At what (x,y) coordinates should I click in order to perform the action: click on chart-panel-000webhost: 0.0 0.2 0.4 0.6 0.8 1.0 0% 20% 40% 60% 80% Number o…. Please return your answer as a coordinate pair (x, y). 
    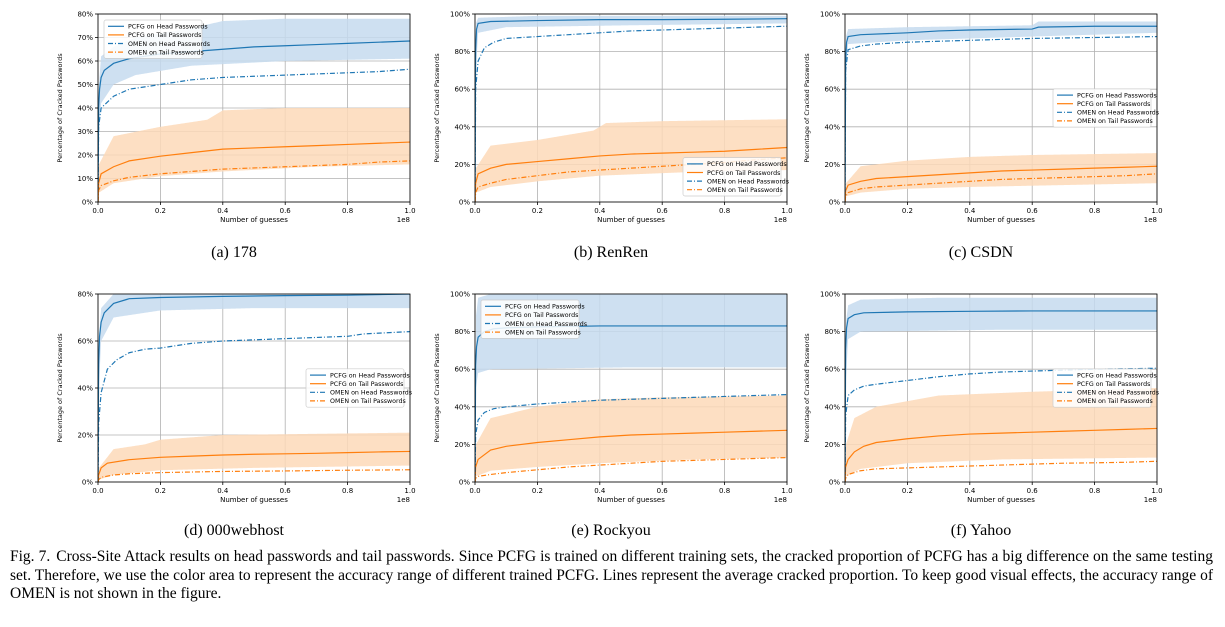
    Looking at the image, I should click on (234, 402).